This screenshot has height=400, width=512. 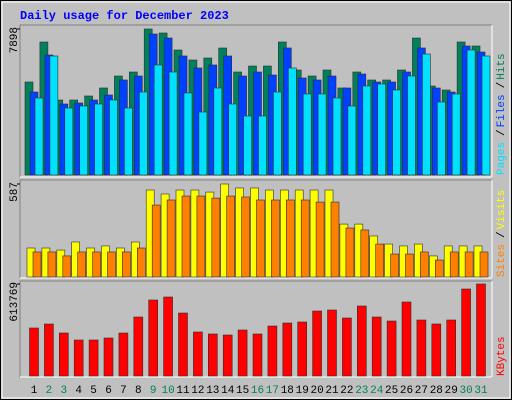 I want to click on x-tick-label: 16, so click(x=257, y=391).